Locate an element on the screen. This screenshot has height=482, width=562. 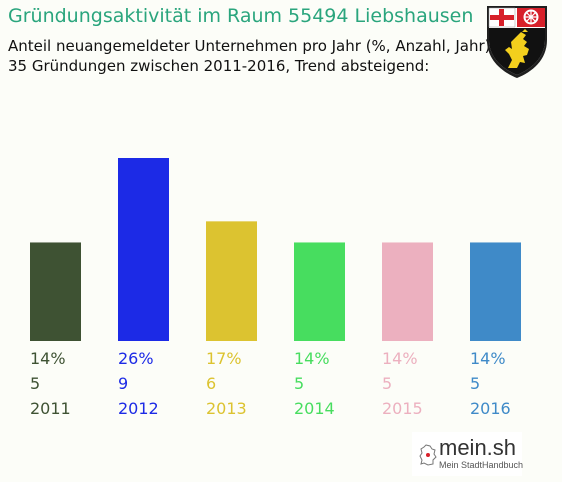
percent-label-2014: 14% is located at coordinates (312, 358).